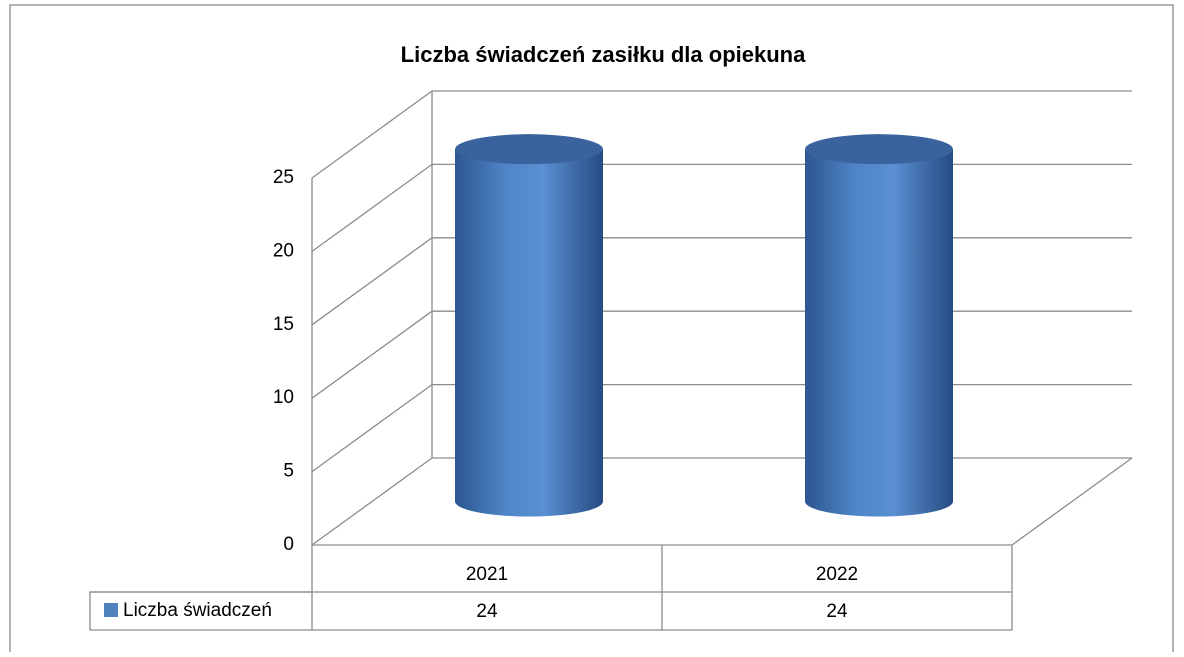  I want to click on table-line, so click(200, 611).